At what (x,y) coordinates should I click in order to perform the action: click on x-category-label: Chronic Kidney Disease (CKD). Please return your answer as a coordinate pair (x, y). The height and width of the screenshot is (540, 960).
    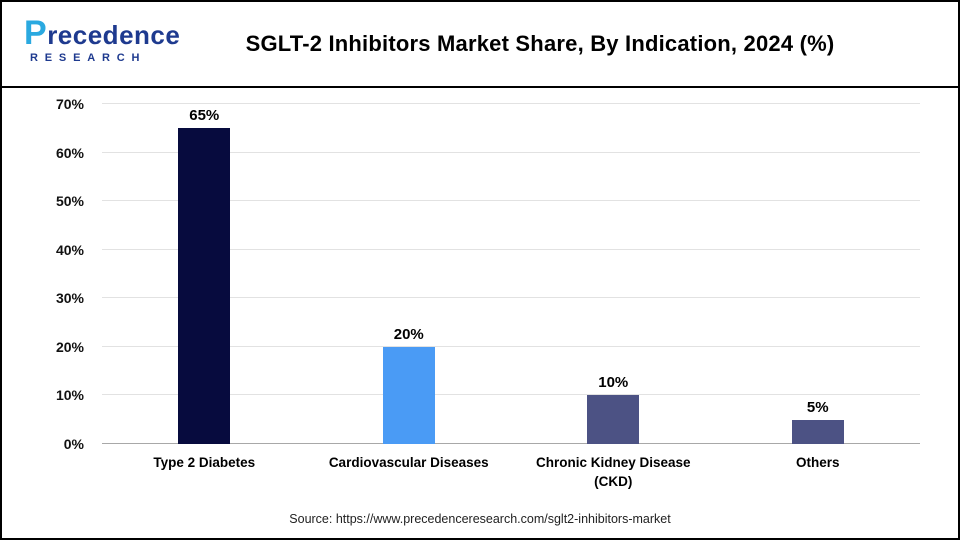
    Looking at the image, I should click on (613, 472).